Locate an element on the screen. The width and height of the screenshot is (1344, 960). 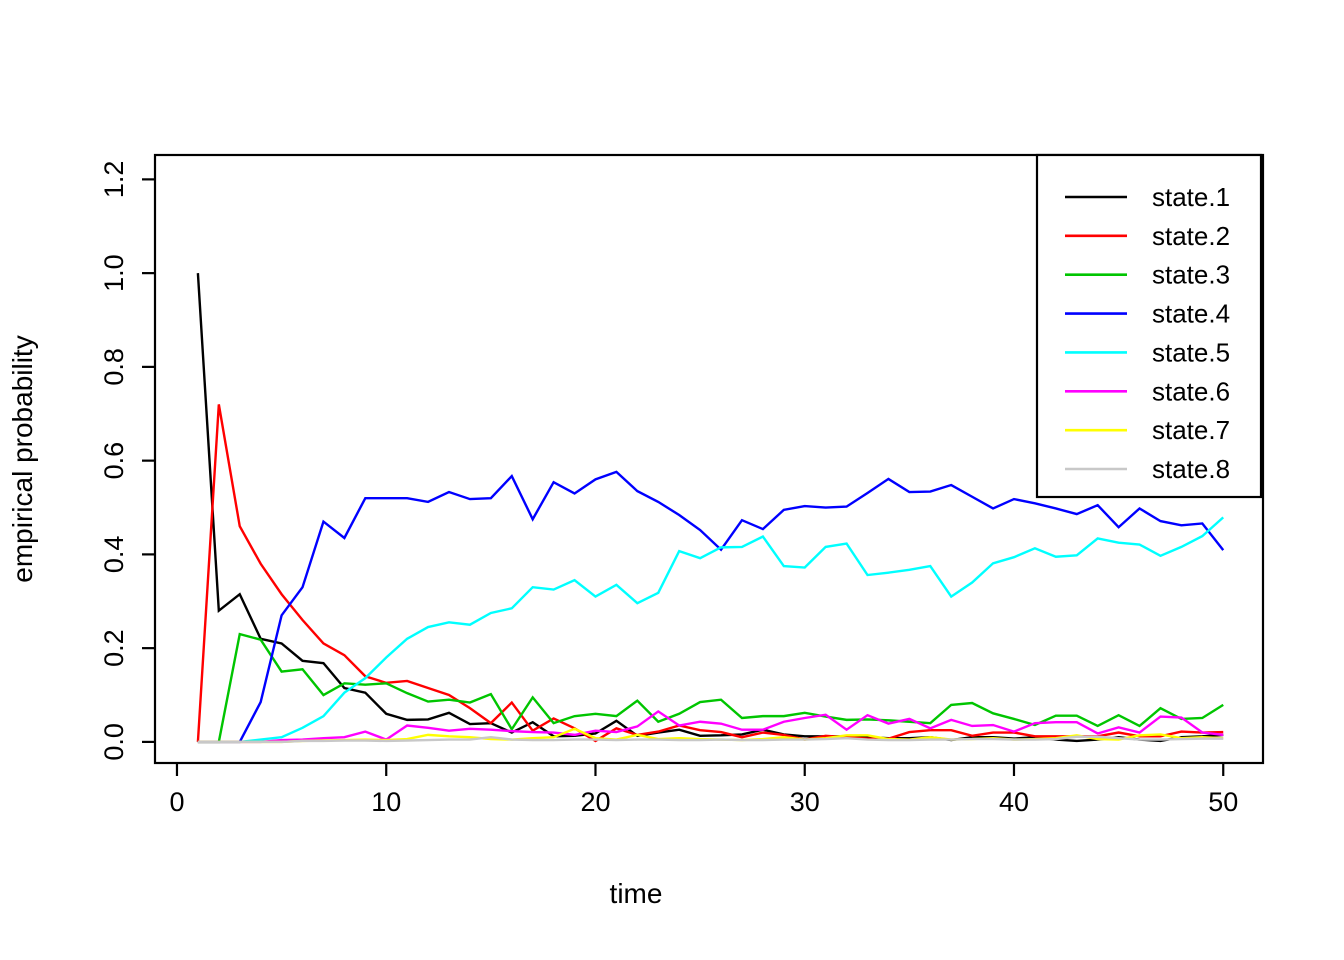
legend-label-state.8: state.8 is located at coordinates (1191, 469).